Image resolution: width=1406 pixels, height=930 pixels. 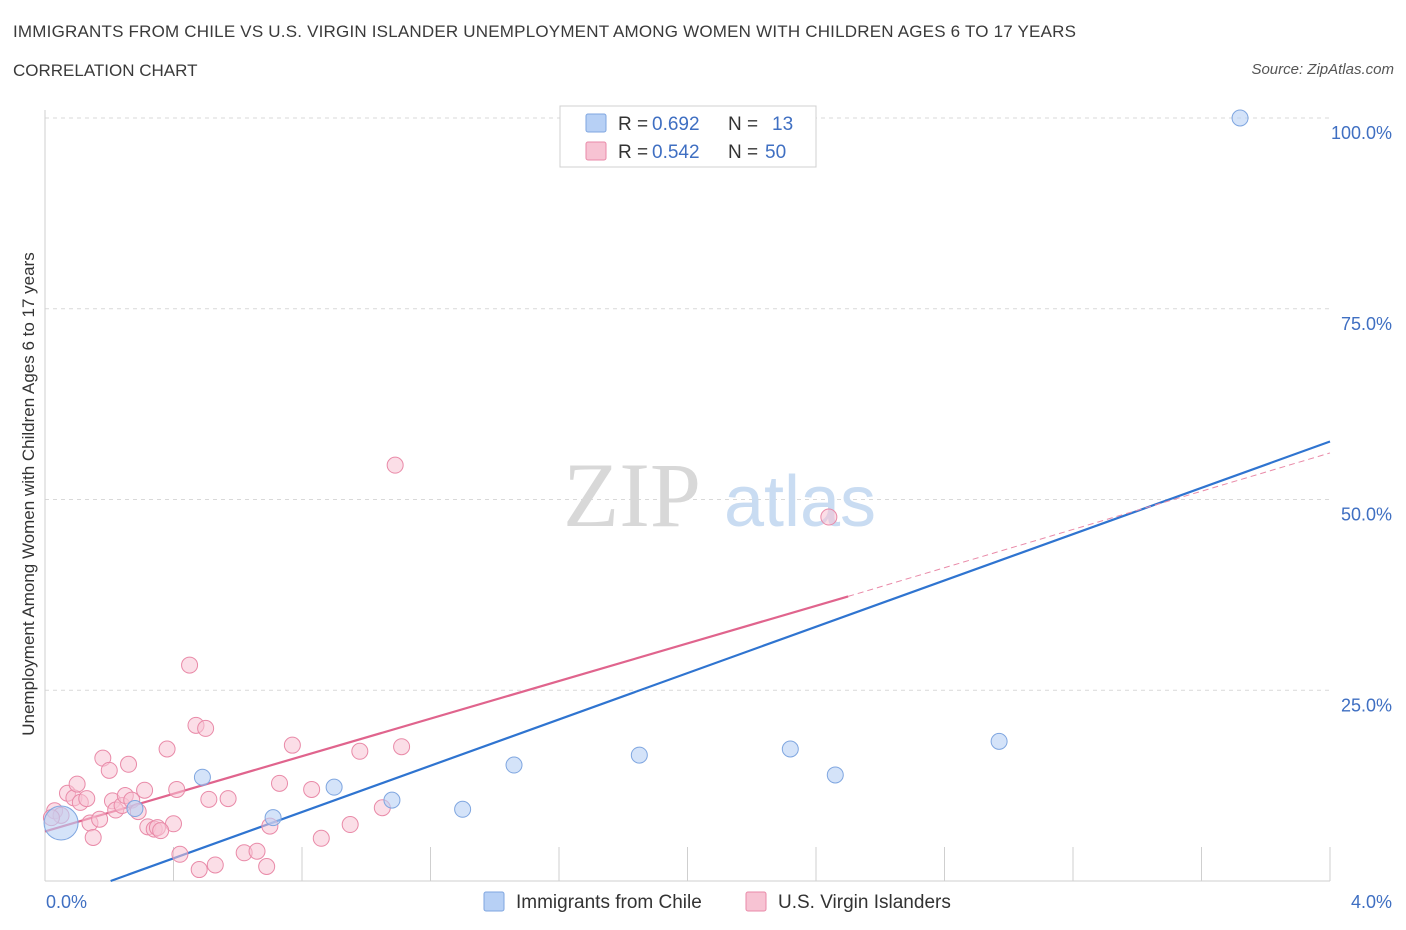 What do you see at coordinates (1322, 69) in the screenshot?
I see `source-credit: Source: ZipAtlas.com` at bounding box center [1322, 69].